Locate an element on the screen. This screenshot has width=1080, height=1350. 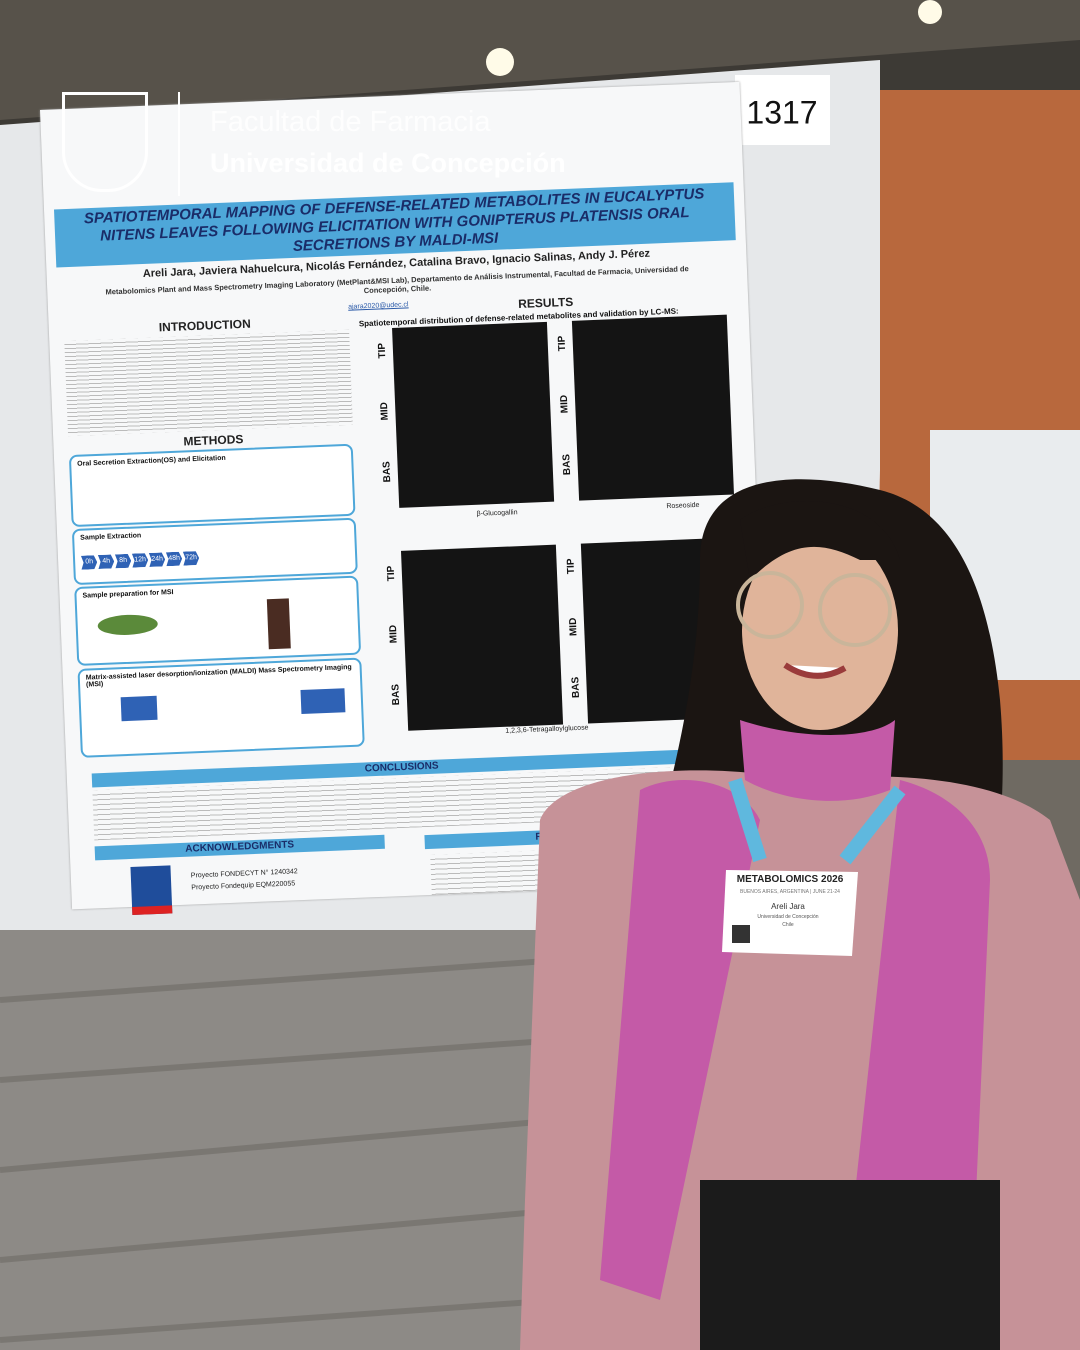
bangs is located at coordinates (820, 540).